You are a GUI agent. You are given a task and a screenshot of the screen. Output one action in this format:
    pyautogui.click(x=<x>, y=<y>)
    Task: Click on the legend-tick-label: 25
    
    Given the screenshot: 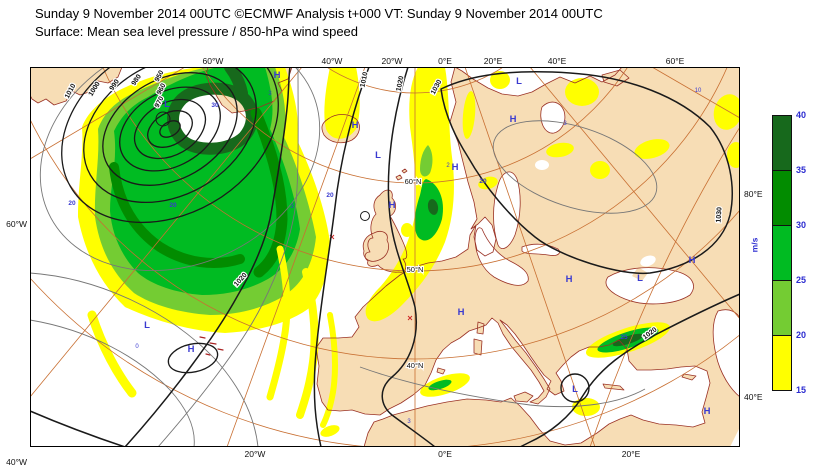 What is the action you would take?
    pyautogui.click(x=801, y=280)
    